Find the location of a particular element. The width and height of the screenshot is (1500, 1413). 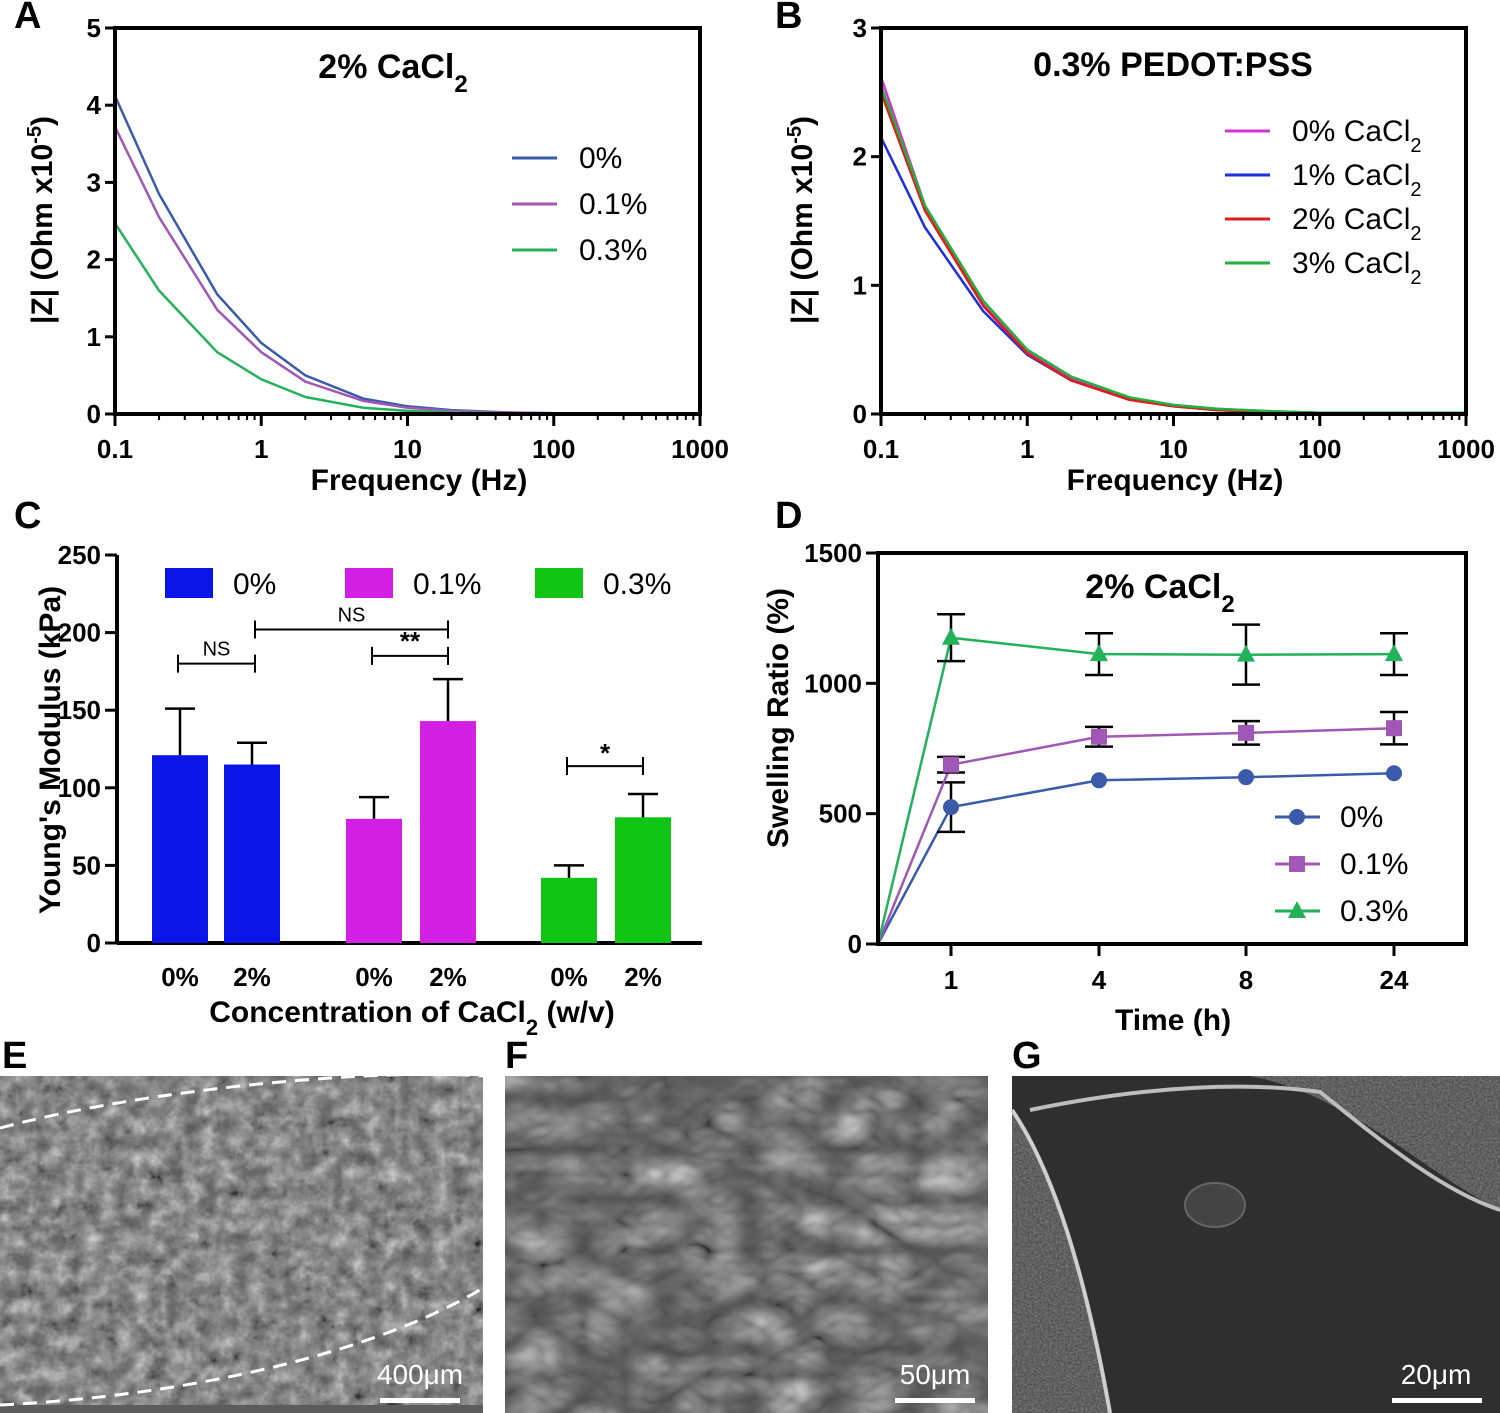

pd-legend-label-2: 0.3% is located at coordinates (1374, 911).